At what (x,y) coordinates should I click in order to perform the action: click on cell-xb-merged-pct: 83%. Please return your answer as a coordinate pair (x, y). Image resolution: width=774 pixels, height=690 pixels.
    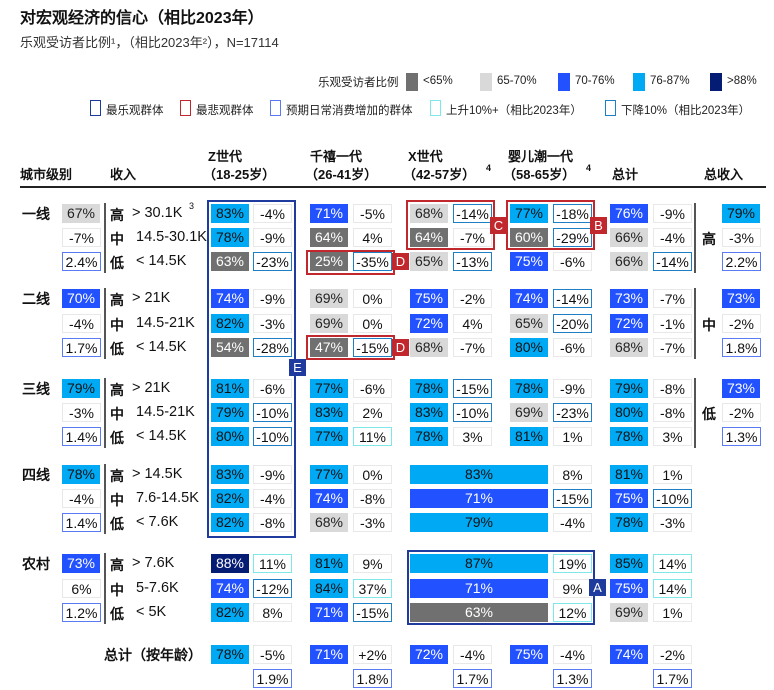
    Looking at the image, I should click on (479, 474).